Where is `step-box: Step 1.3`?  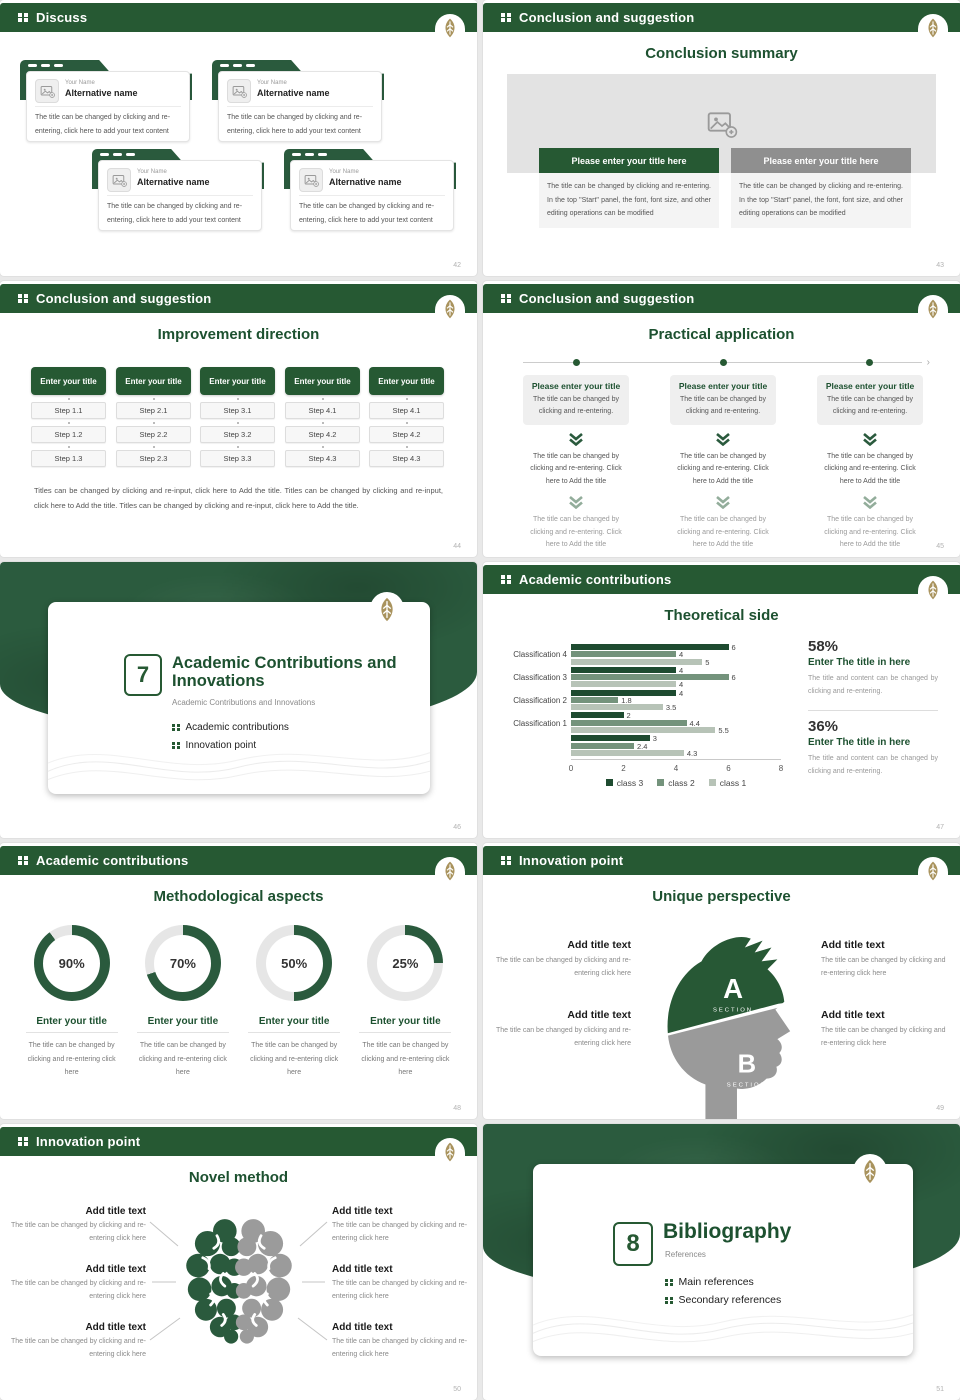
step-box: Step 1.3 is located at coordinates (68, 458).